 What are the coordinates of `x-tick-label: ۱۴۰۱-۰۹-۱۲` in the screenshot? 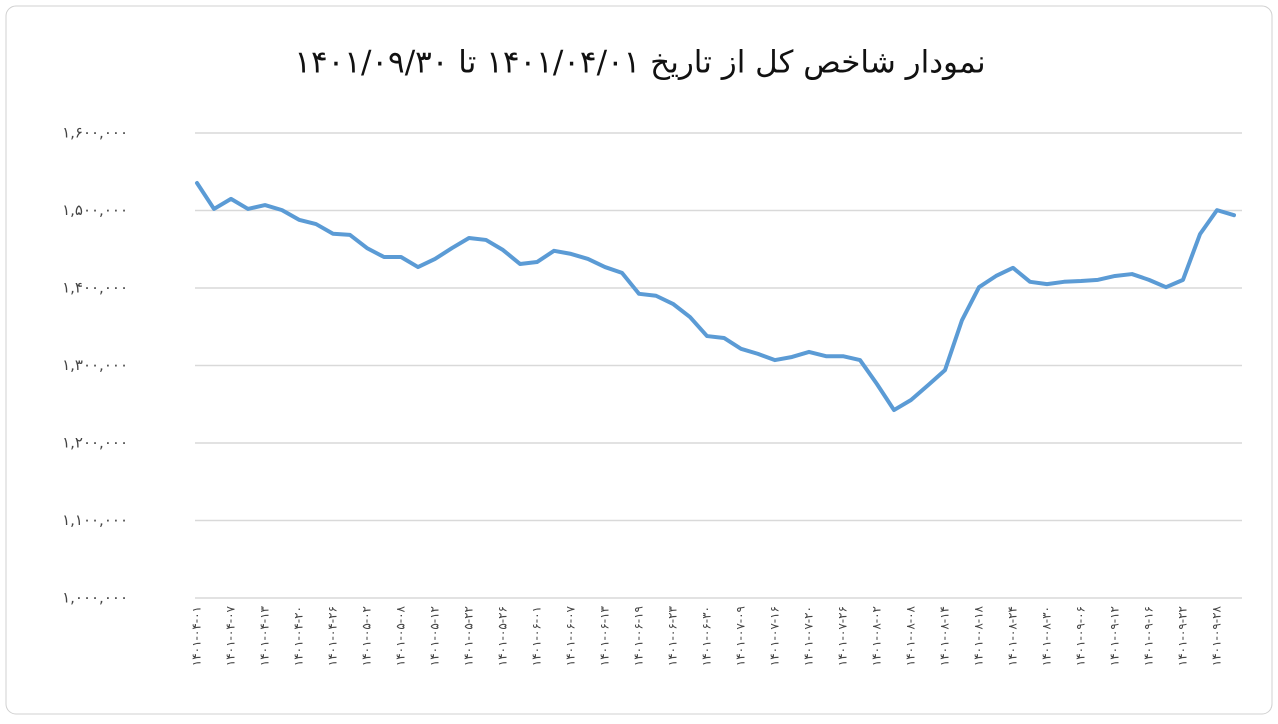 It's located at (1115, 636).